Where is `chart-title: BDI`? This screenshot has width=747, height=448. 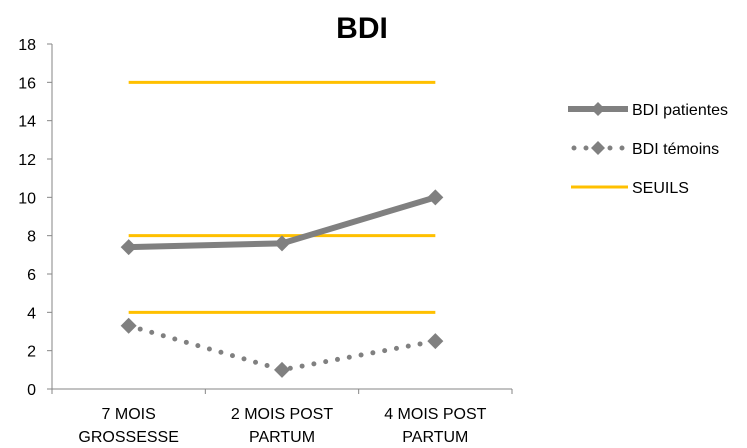
chart-title: BDI is located at coordinates (362, 28).